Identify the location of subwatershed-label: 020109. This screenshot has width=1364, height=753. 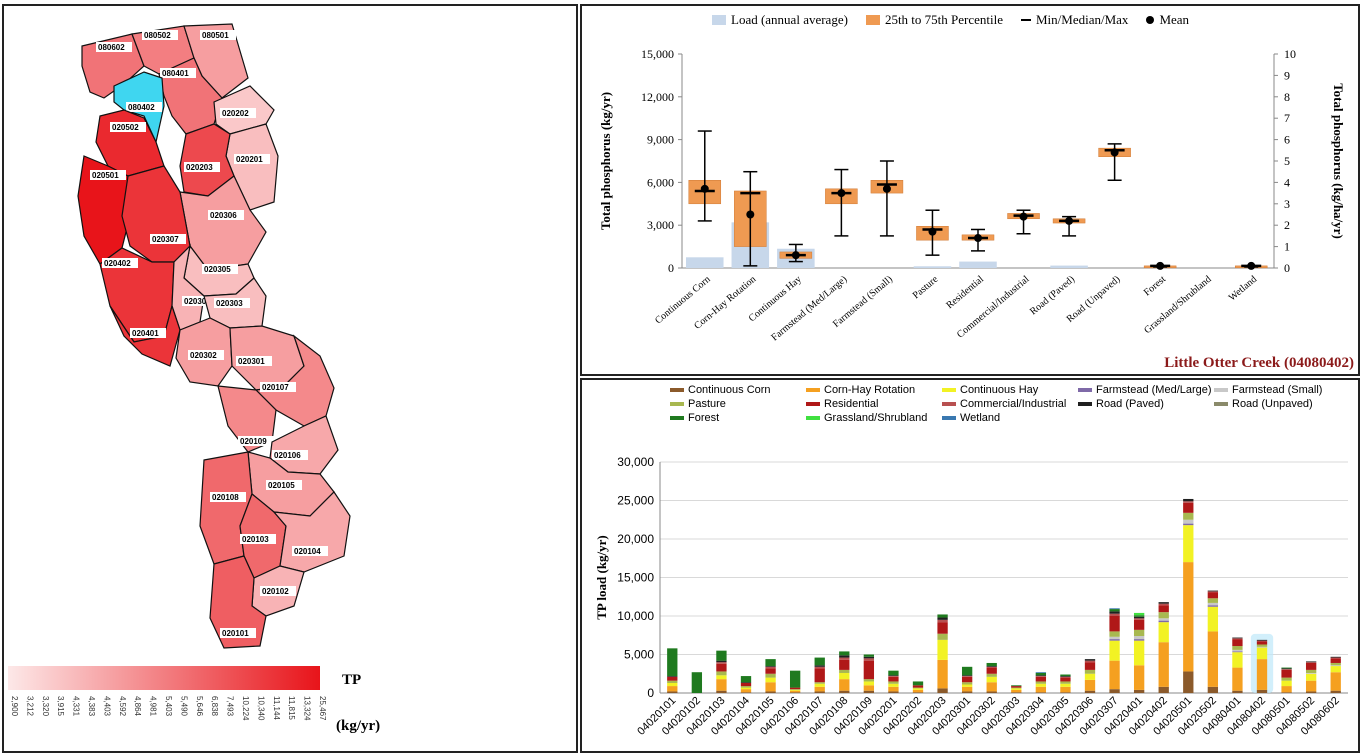
(253, 441).